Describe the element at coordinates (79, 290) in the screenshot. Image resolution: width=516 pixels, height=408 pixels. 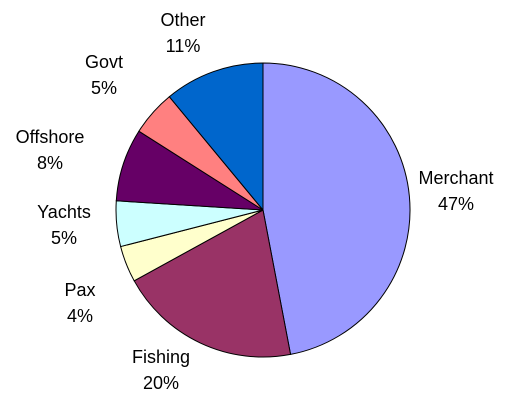
I see `slice-label-pax: Pax` at that location.